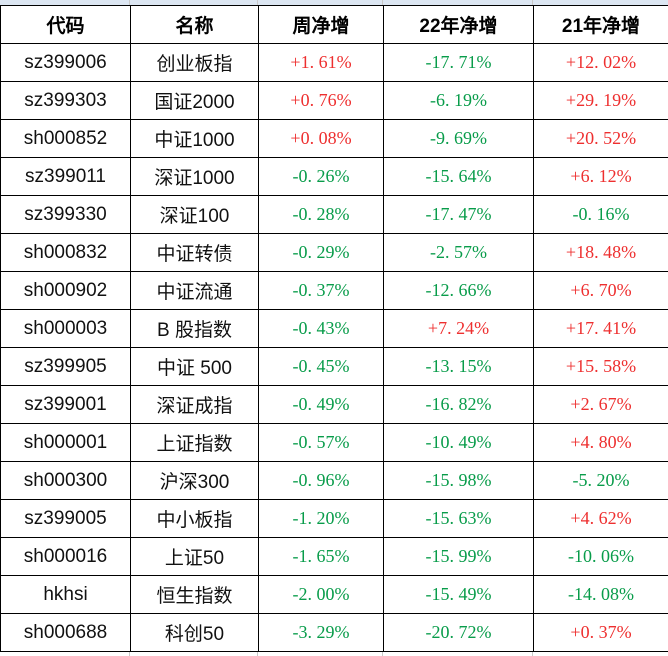 The image size is (668, 656). I want to click on cell-2021-change: +15. 58%, so click(601, 367).